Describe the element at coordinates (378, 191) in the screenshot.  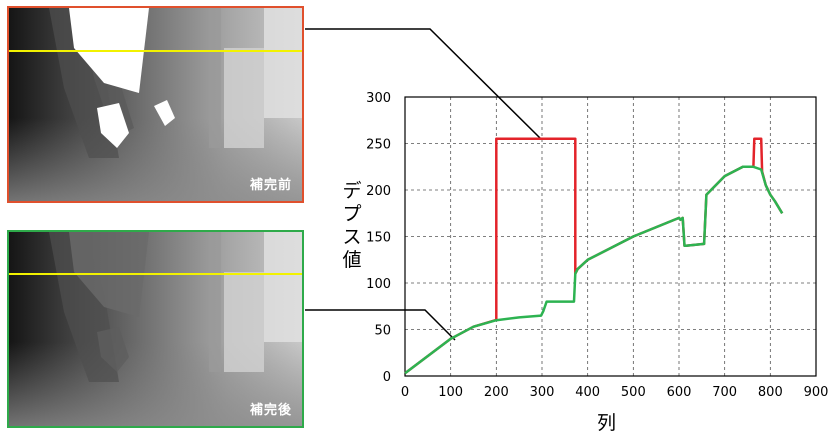
I see `y-tick-label: 200` at that location.